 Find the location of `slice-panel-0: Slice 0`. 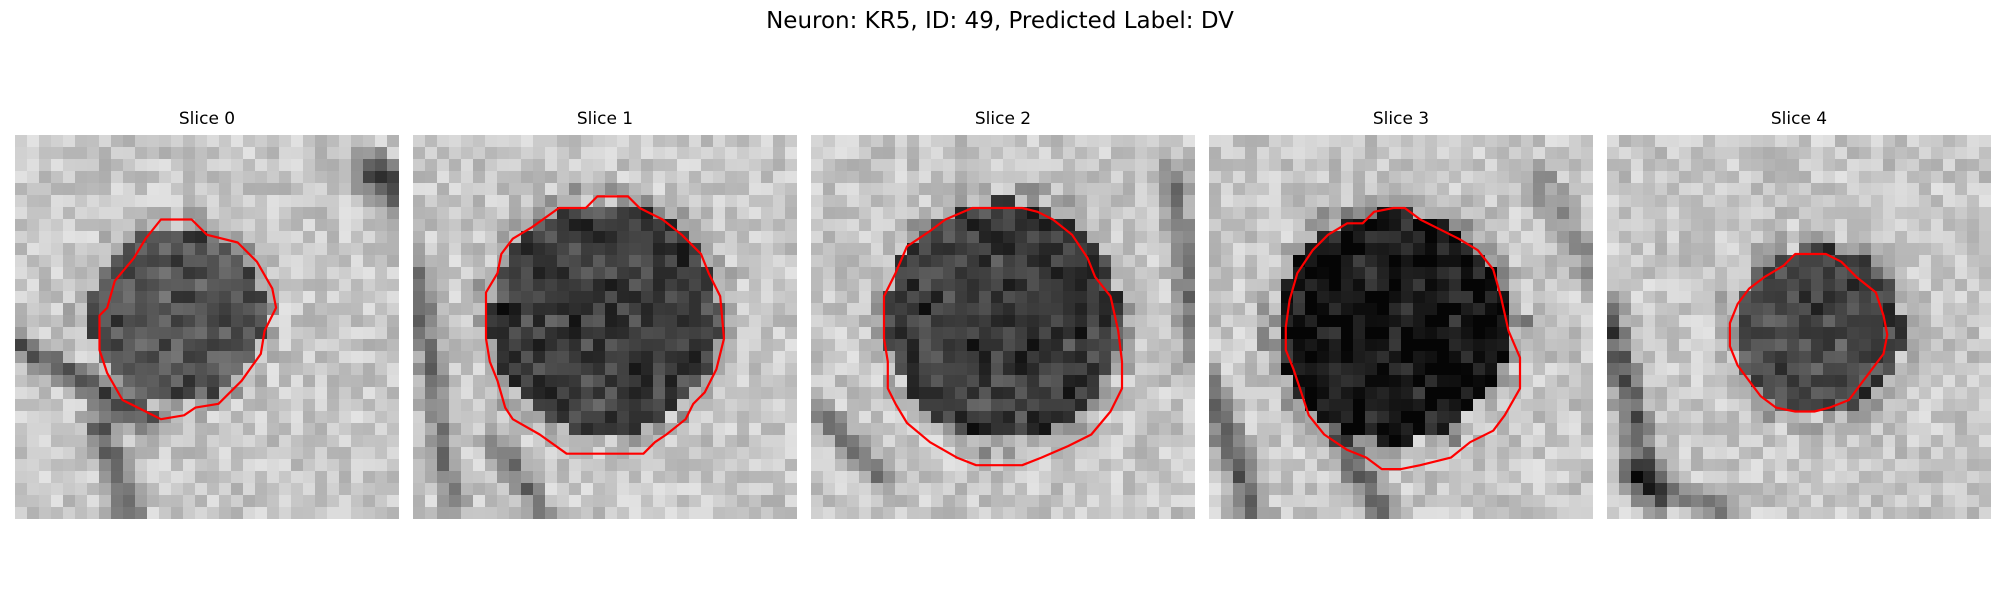

slice-panel-0: Slice 0 is located at coordinates (207, 313).